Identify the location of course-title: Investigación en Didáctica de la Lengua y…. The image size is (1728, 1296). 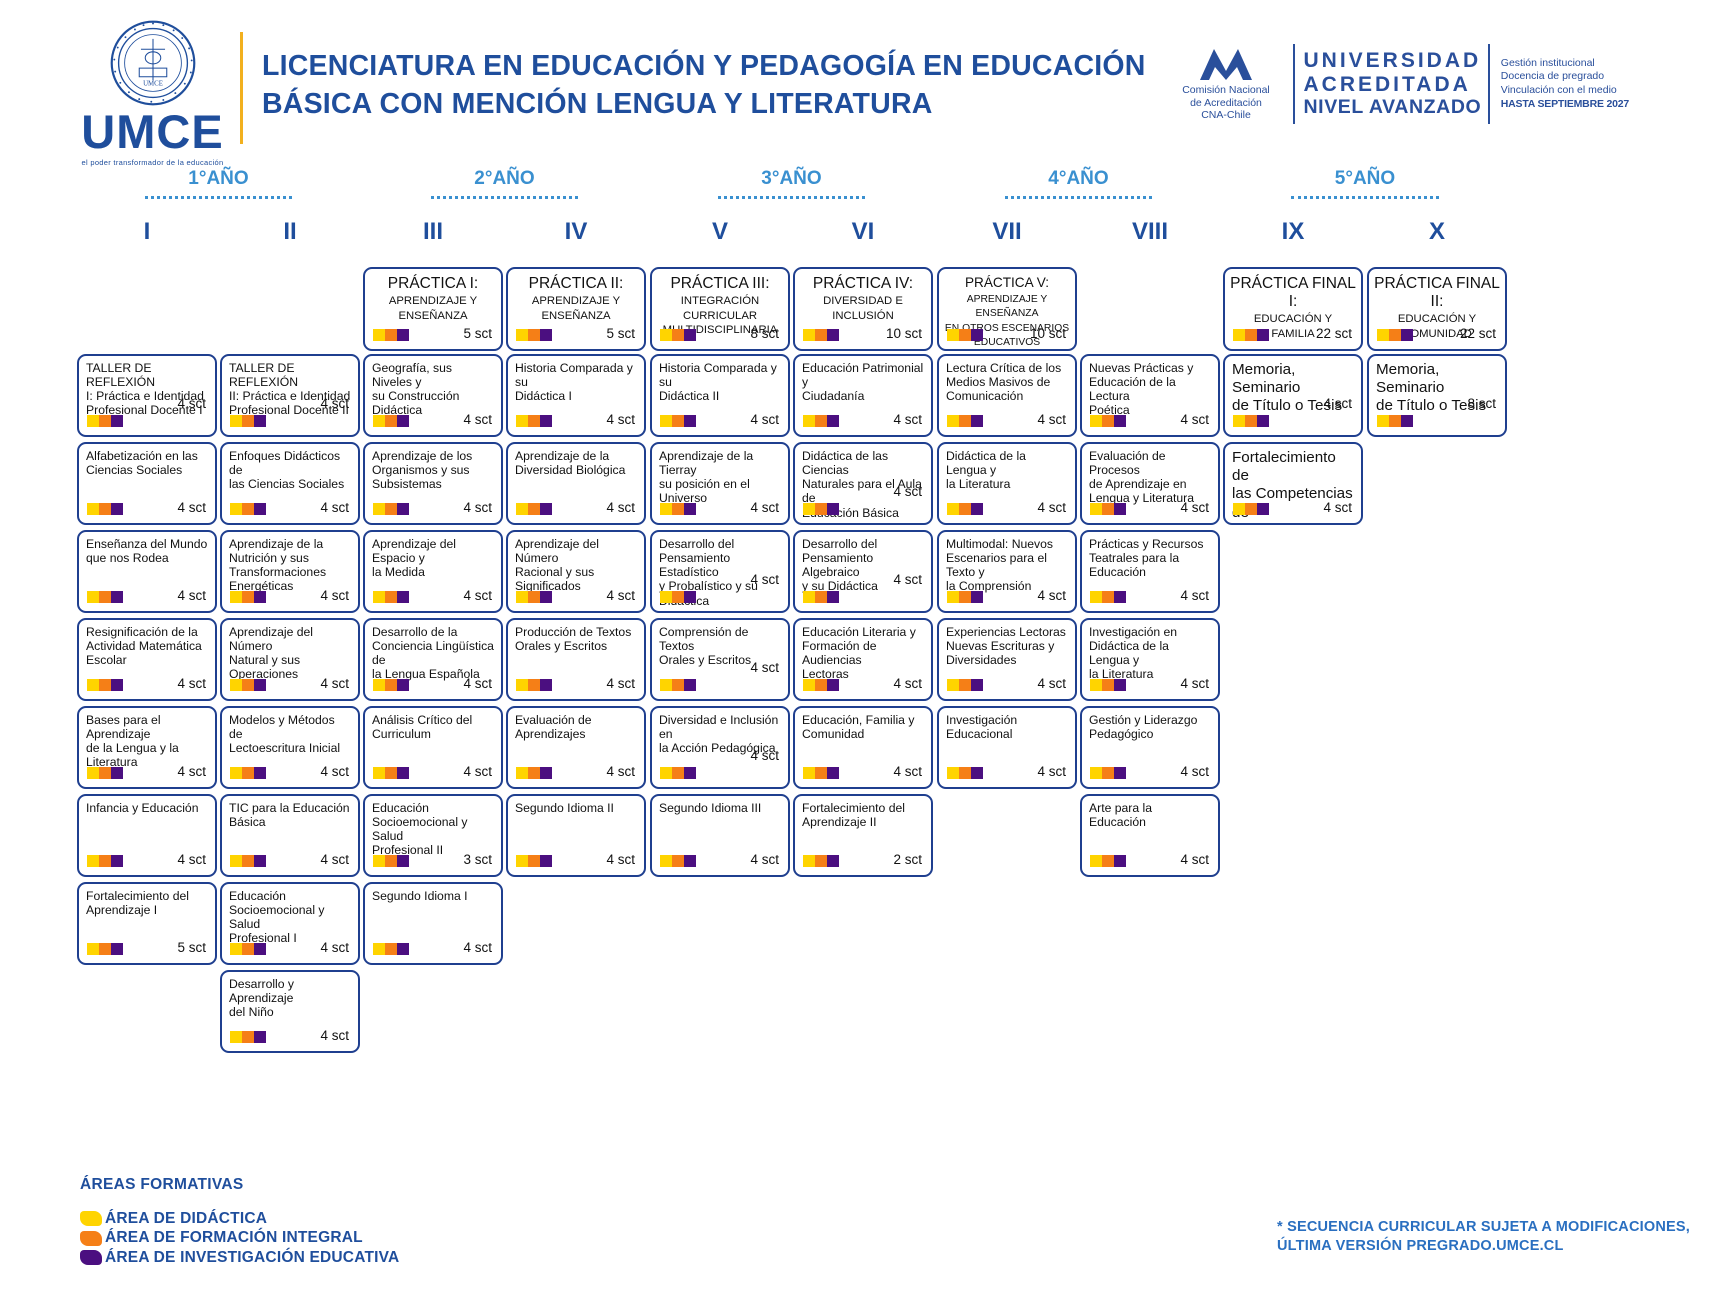
(1133, 653).